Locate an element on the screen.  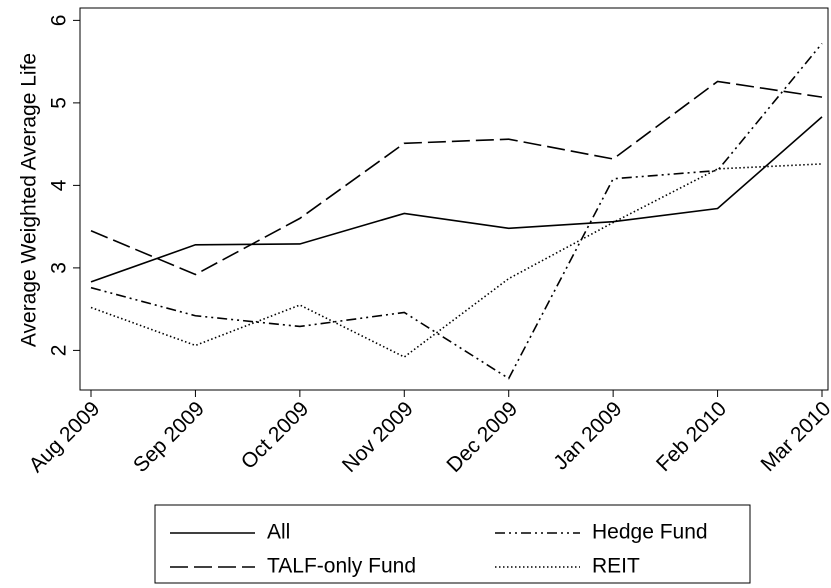
y-tick-label: 4 is located at coordinates (59, 185).